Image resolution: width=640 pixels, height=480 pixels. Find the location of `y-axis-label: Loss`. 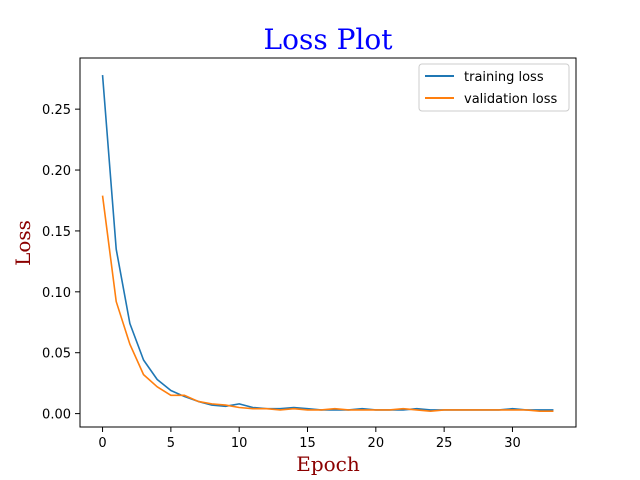

y-axis-label: Loss is located at coordinates (23, 243).